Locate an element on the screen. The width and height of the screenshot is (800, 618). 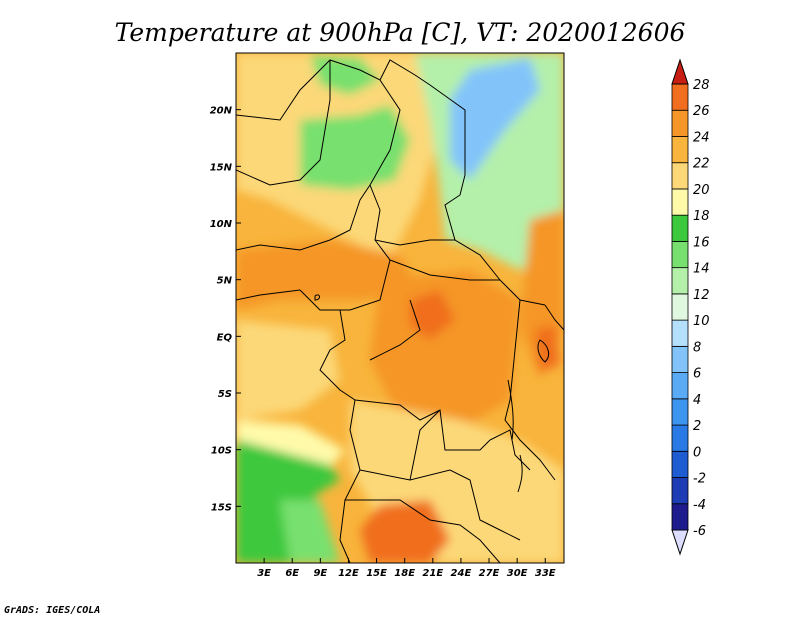
y-tick-label: 10N is located at coordinates (221, 224).